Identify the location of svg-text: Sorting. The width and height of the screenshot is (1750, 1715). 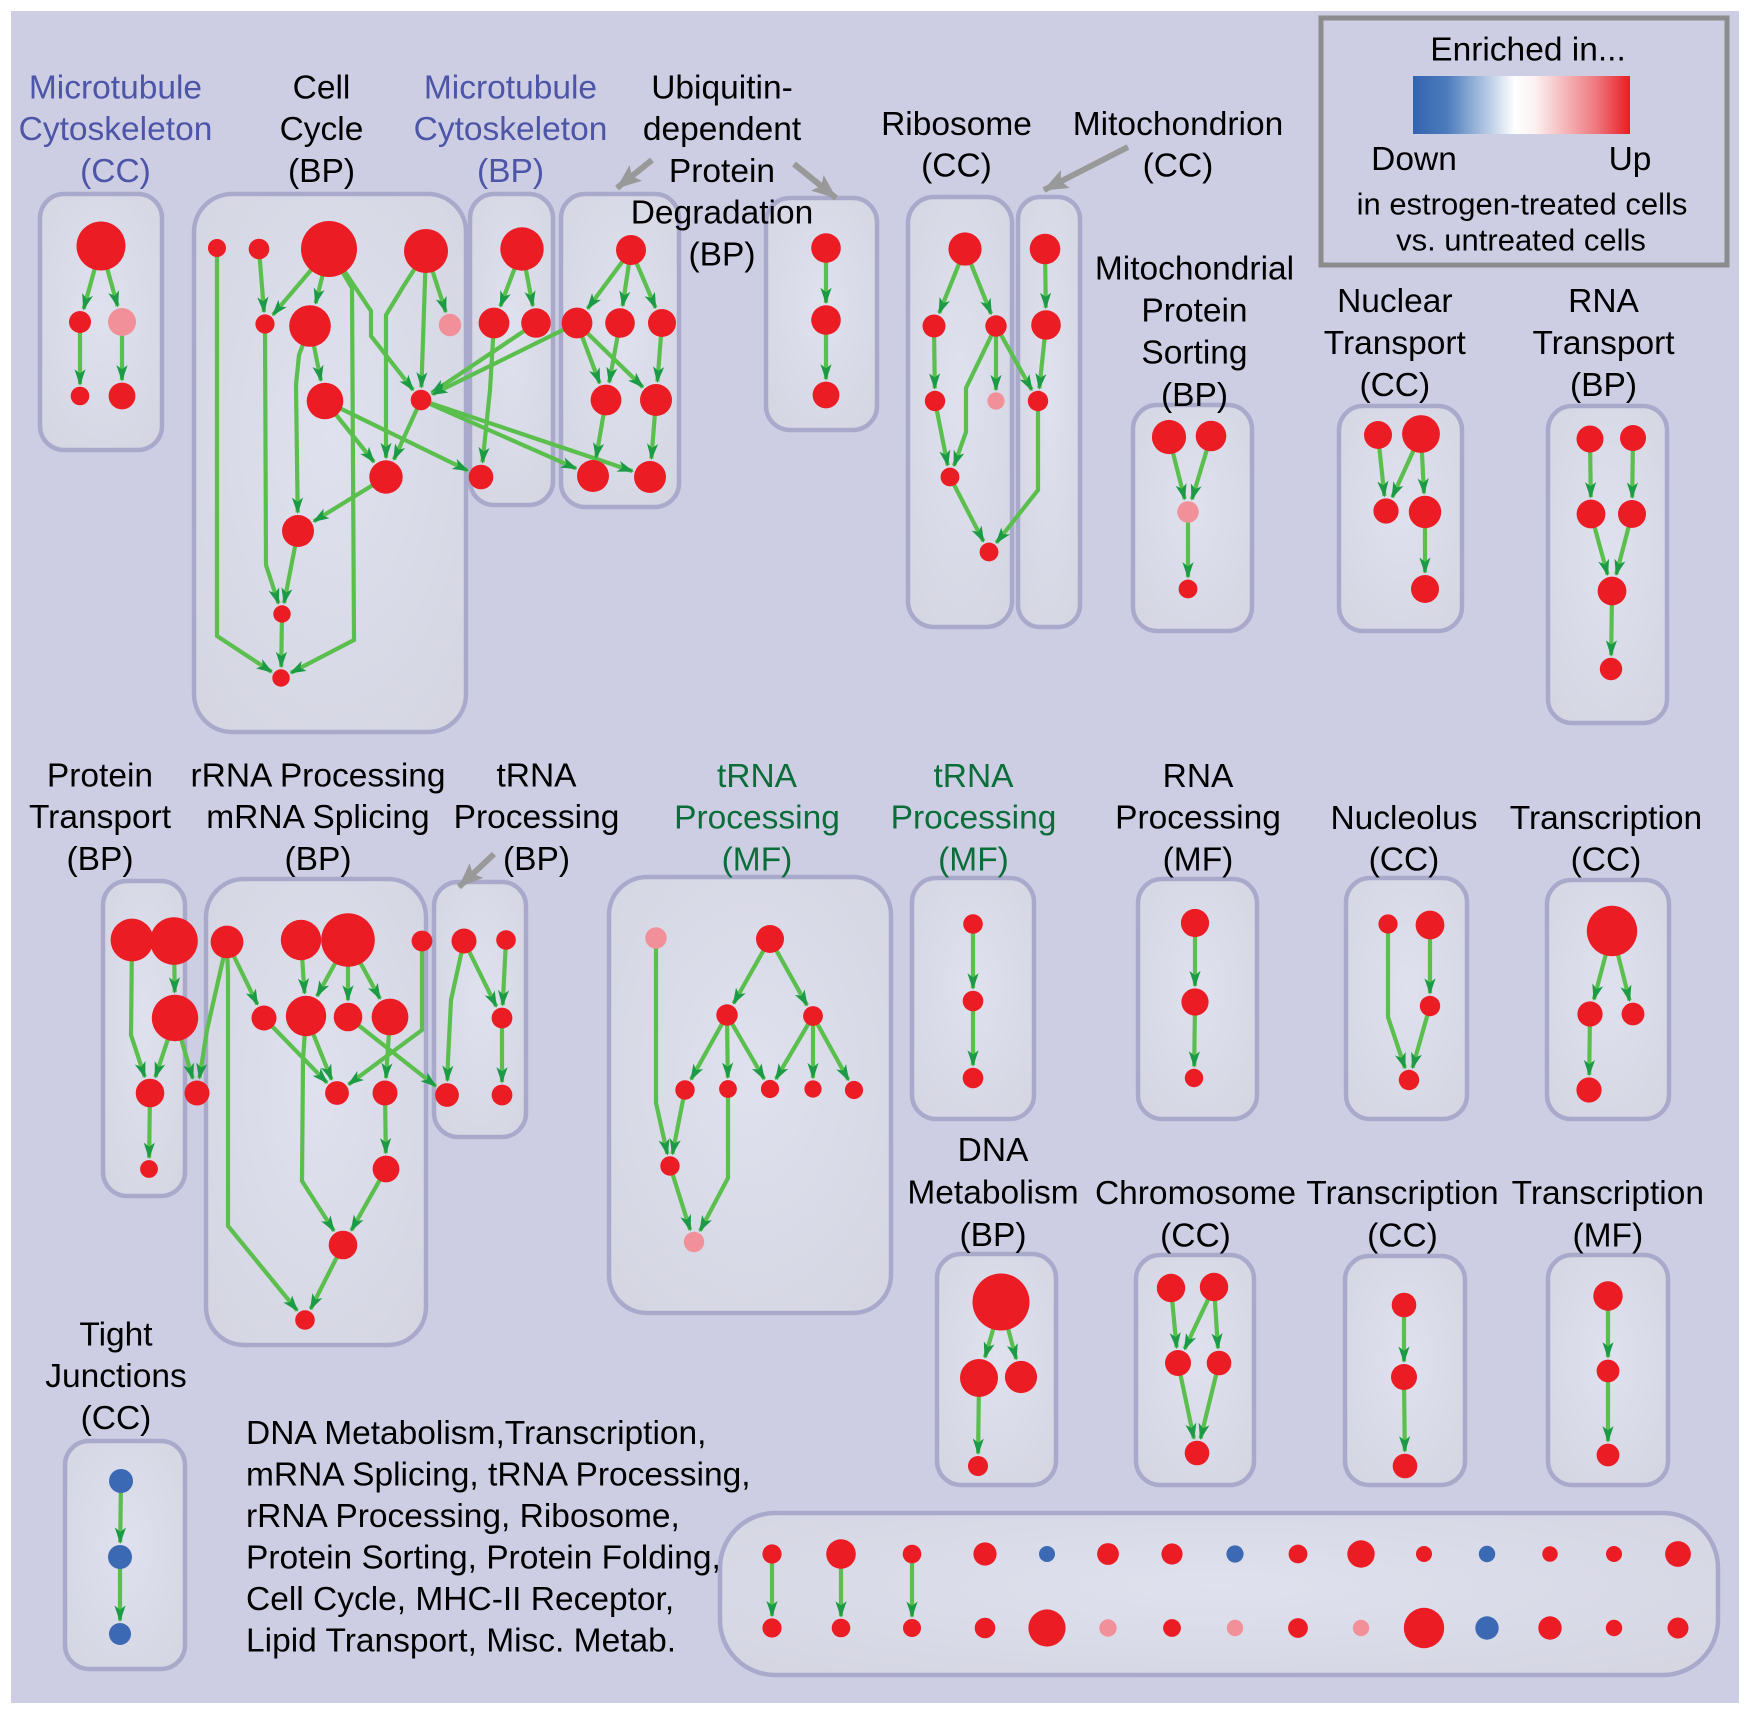
(1194, 353).